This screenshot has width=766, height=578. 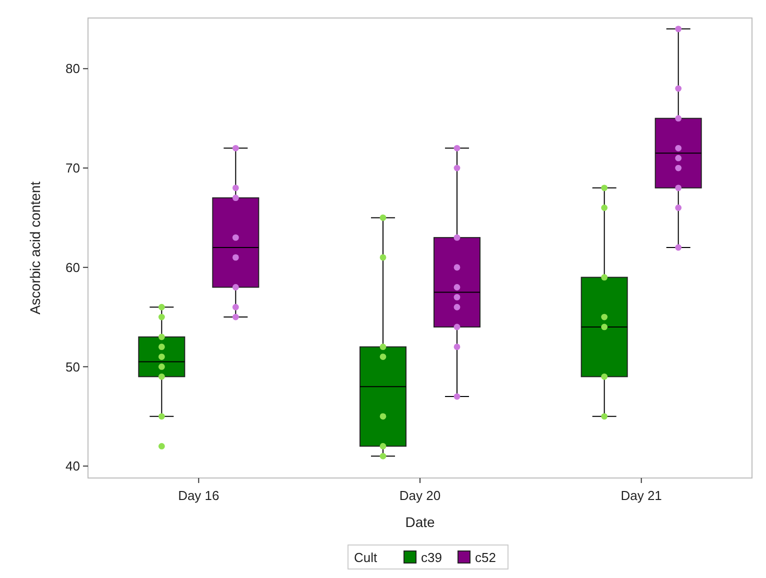 What do you see at coordinates (35, 248) in the screenshot?
I see `y-axis-title: Ascorbic acid content` at bounding box center [35, 248].